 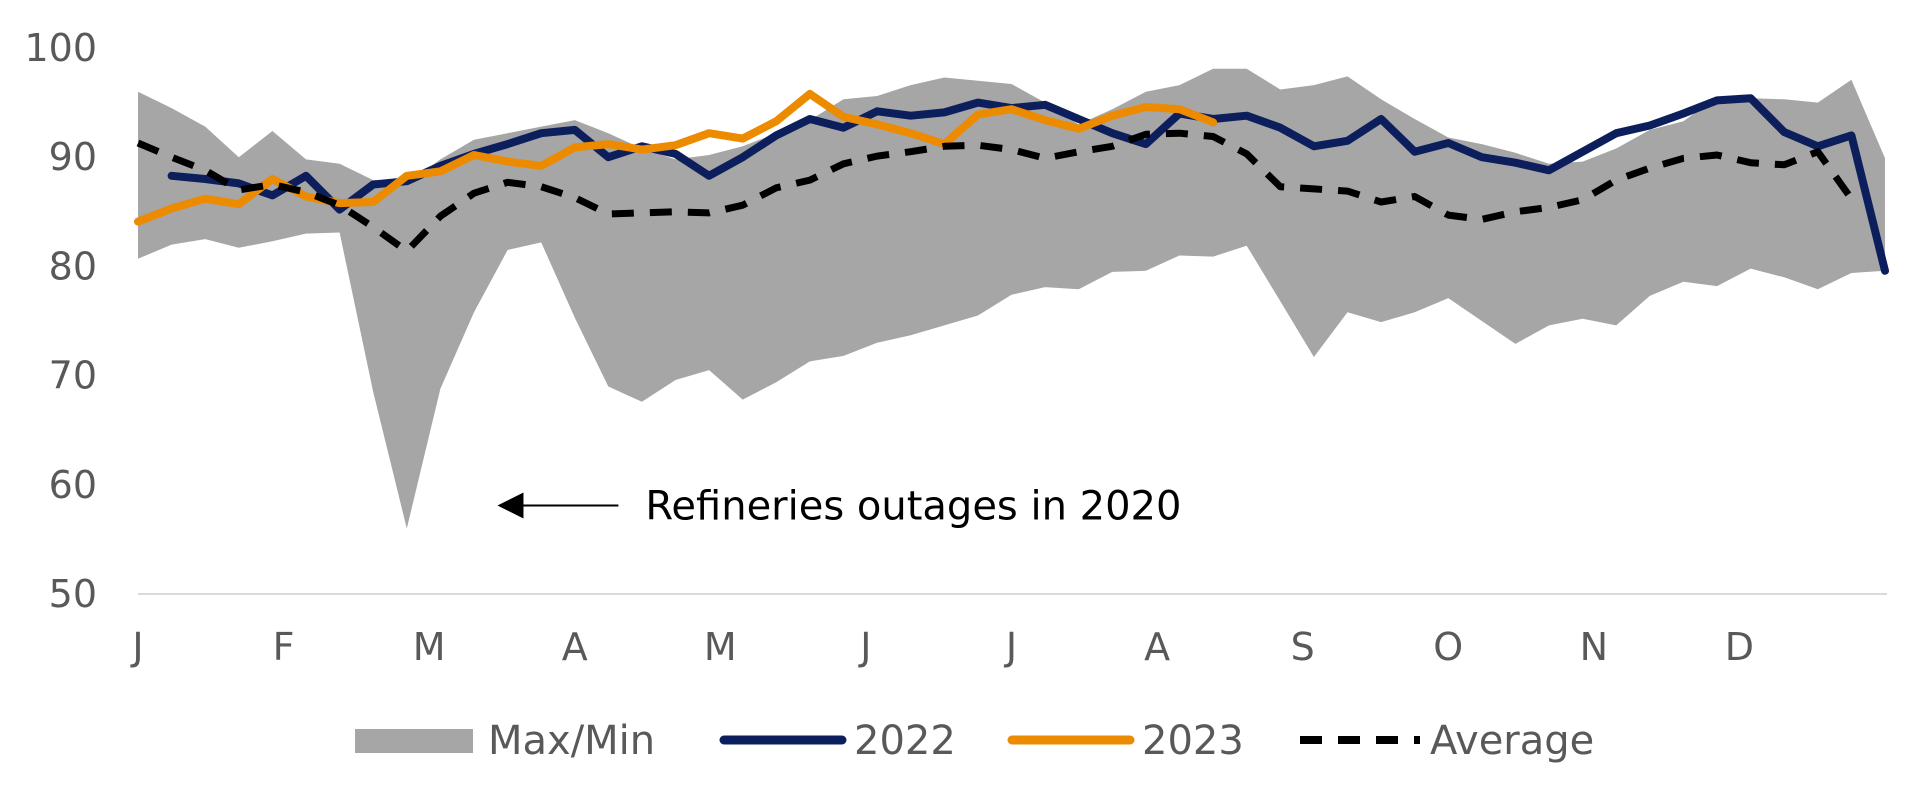 I want to click on x-tick-label: S, so click(x=1303, y=647).